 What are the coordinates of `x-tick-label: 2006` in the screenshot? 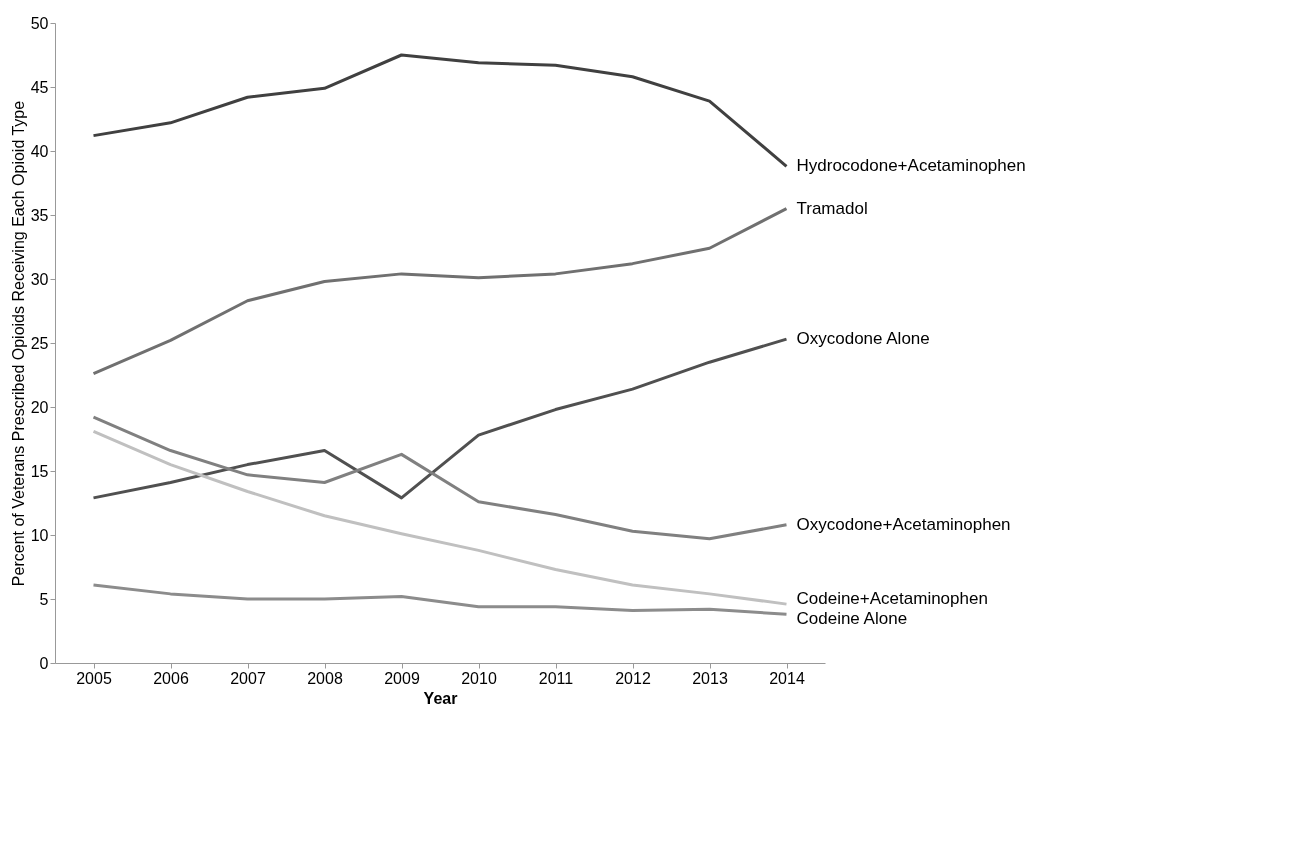 It's located at (171, 678).